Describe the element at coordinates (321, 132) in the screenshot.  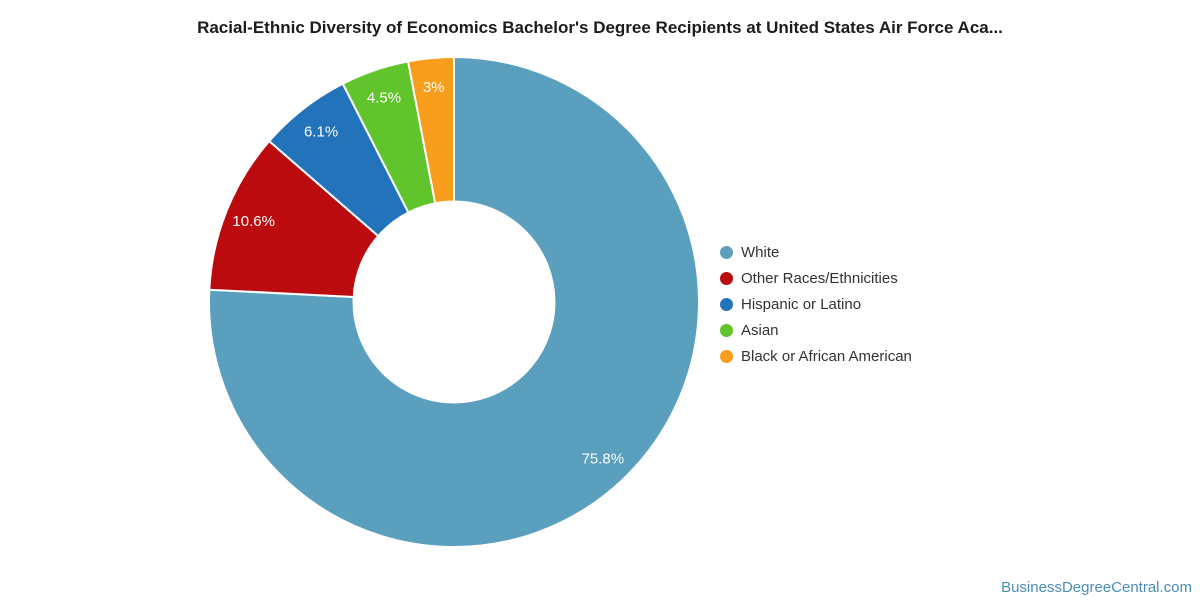
I see `slice-value-label: 6.1%` at that location.